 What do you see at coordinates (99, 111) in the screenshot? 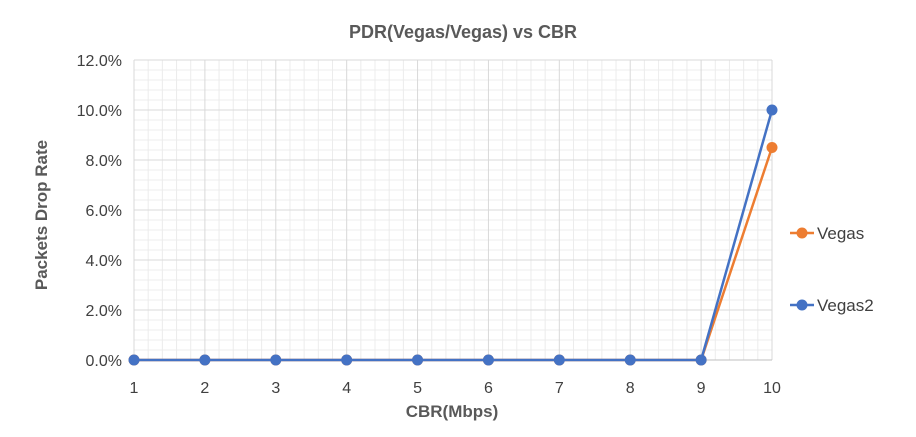
I see `y-tick-label: 10.0%` at bounding box center [99, 111].